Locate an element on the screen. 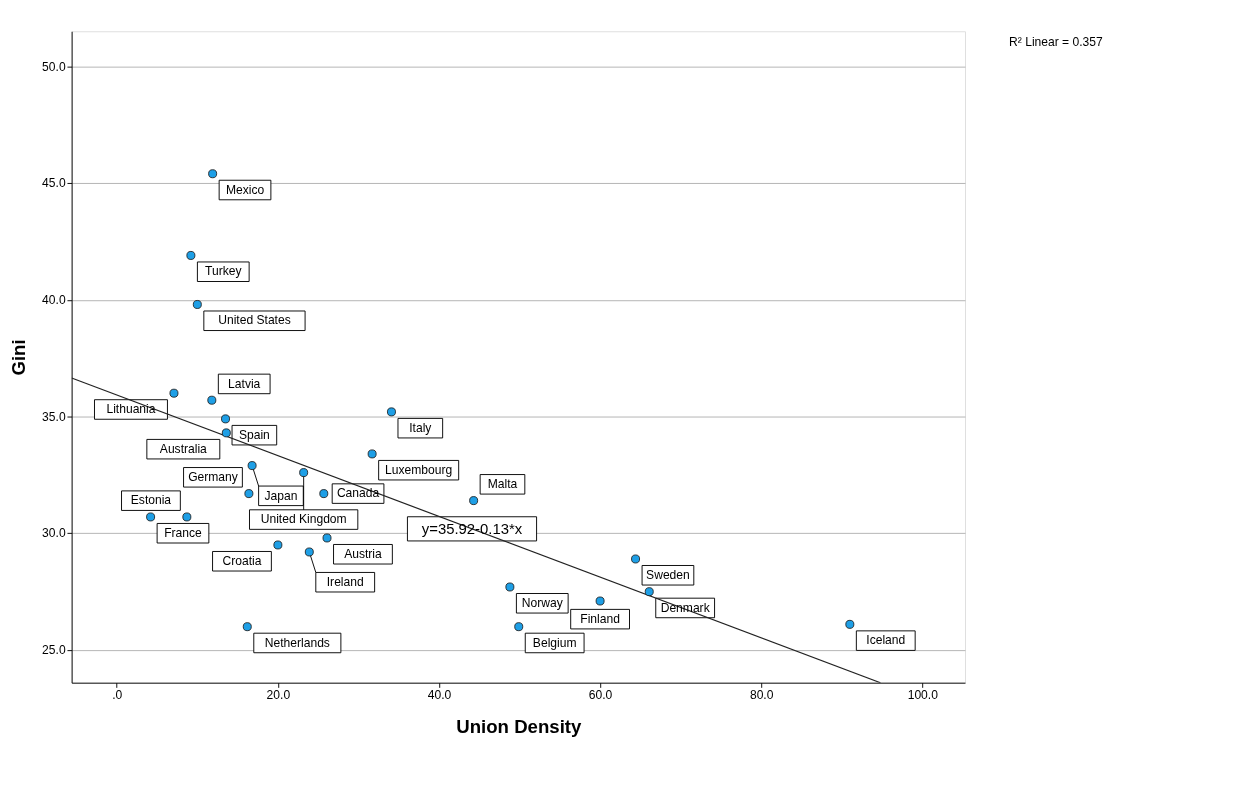 The image size is (1247, 802). x-axis-title: Union Density is located at coordinates (519, 727).